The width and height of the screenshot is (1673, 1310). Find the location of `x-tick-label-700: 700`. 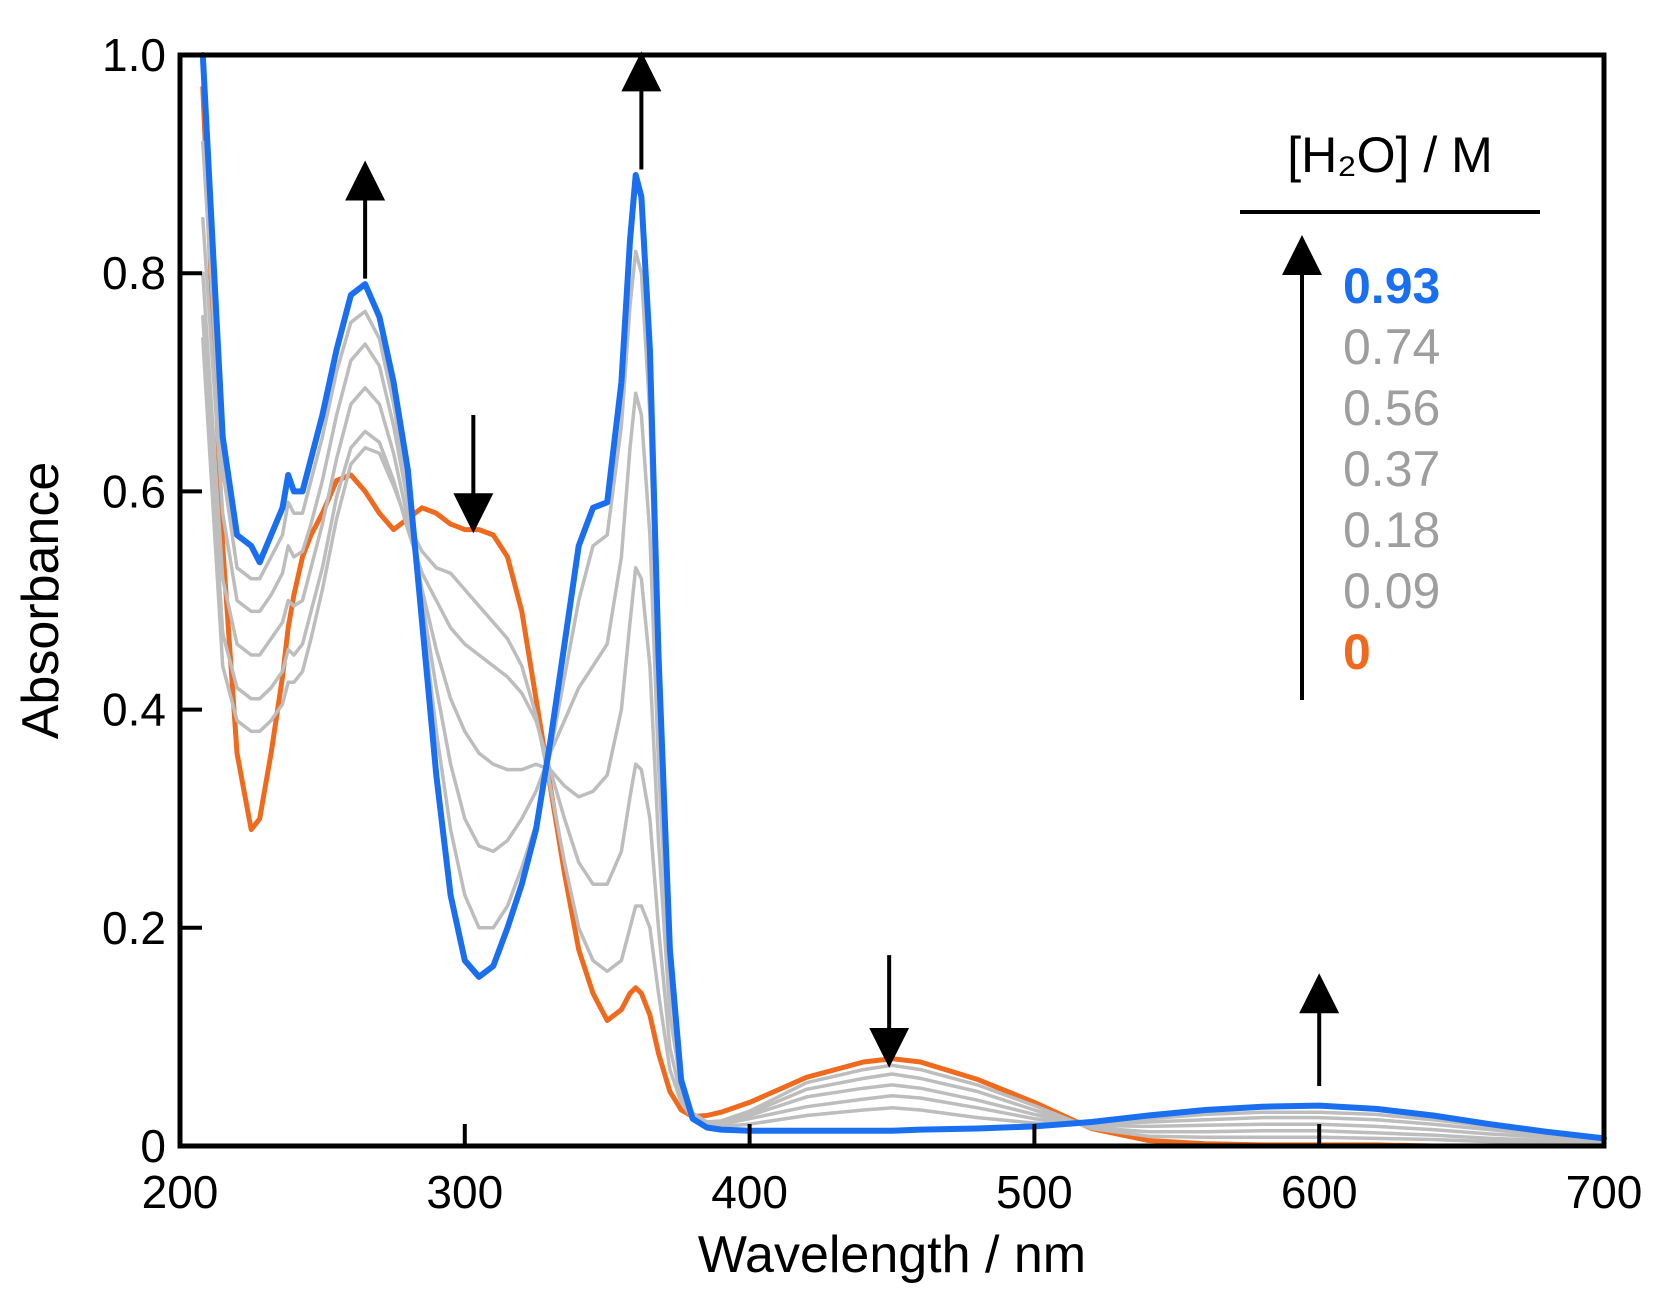

x-tick-label-700: 700 is located at coordinates (1604, 1192).